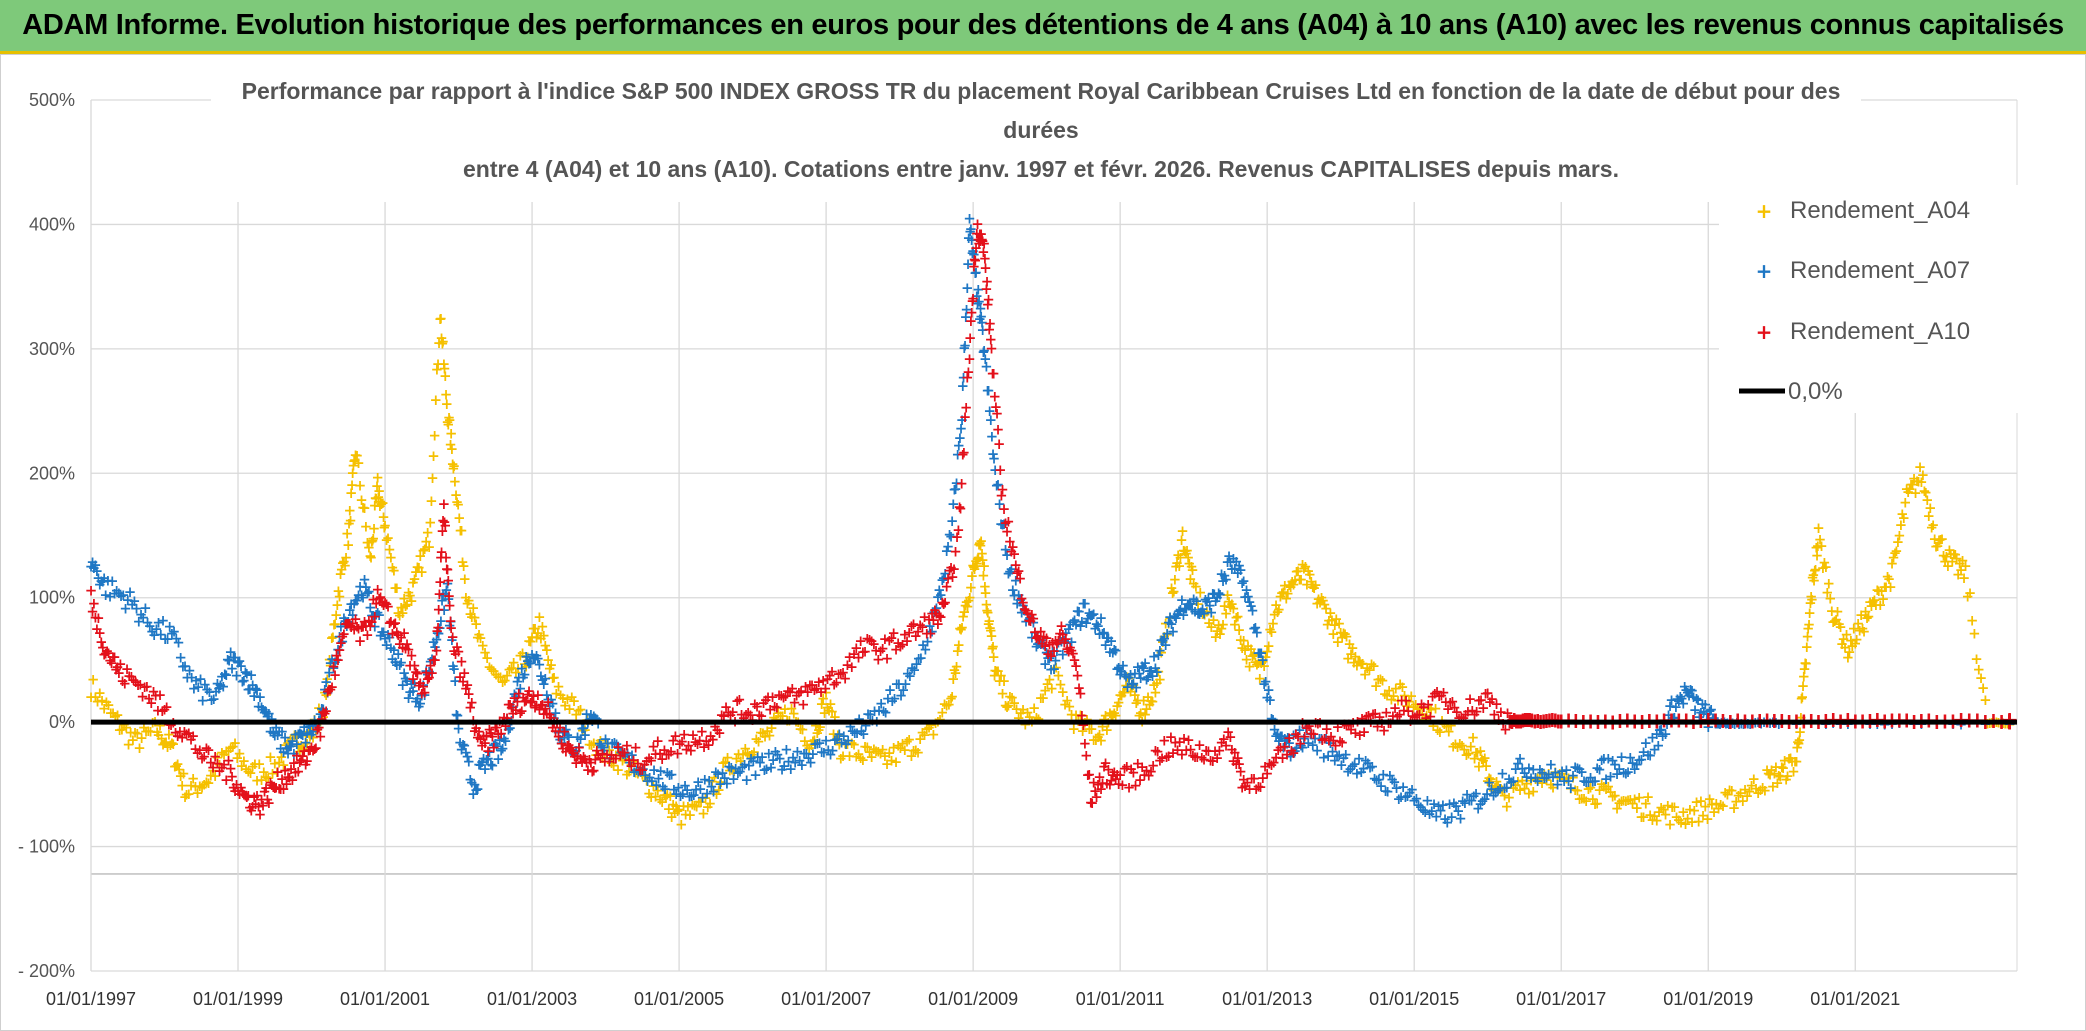 The width and height of the screenshot is (2086, 1031). I want to click on x-tick-label: 01/01/2009, so click(973, 999).